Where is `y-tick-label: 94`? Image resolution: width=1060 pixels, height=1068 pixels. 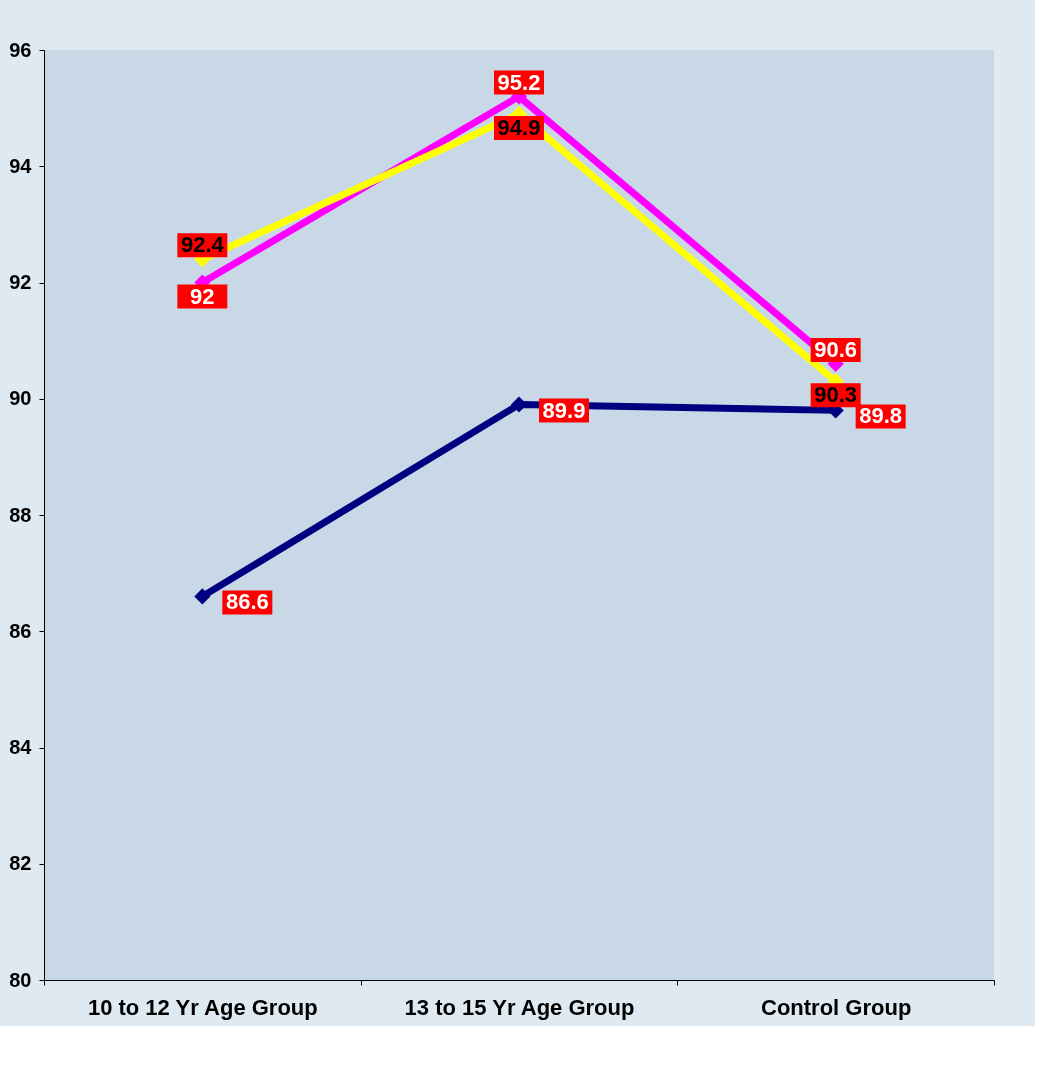
y-tick-label: 94 is located at coordinates (21, 165).